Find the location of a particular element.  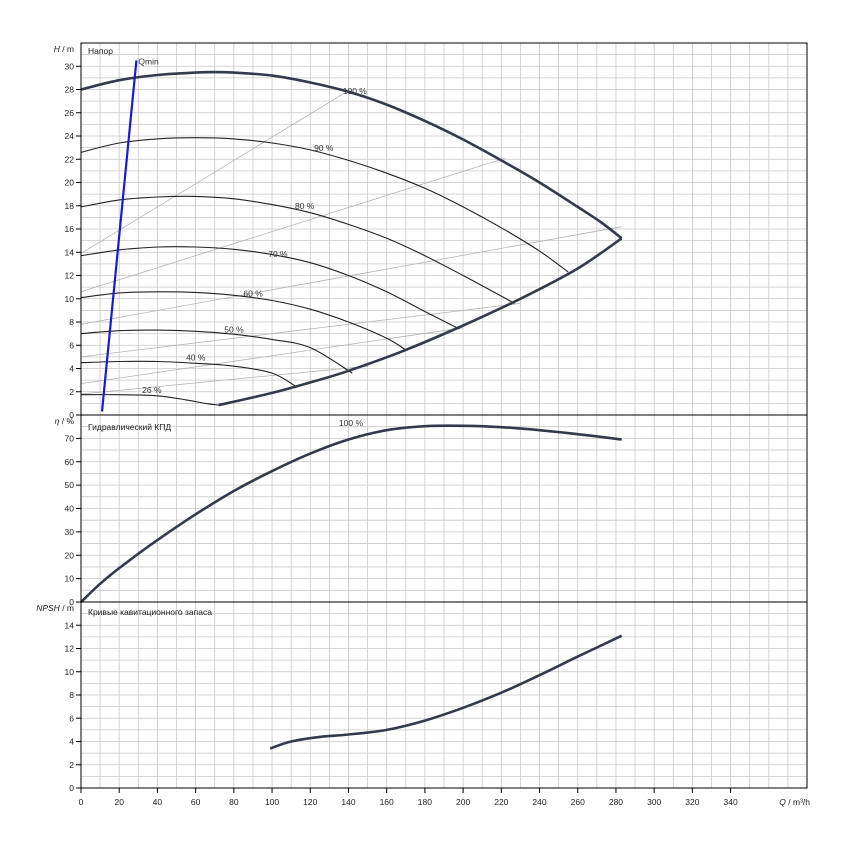

y-axis-title: NPSH / m is located at coordinates (55, 608).